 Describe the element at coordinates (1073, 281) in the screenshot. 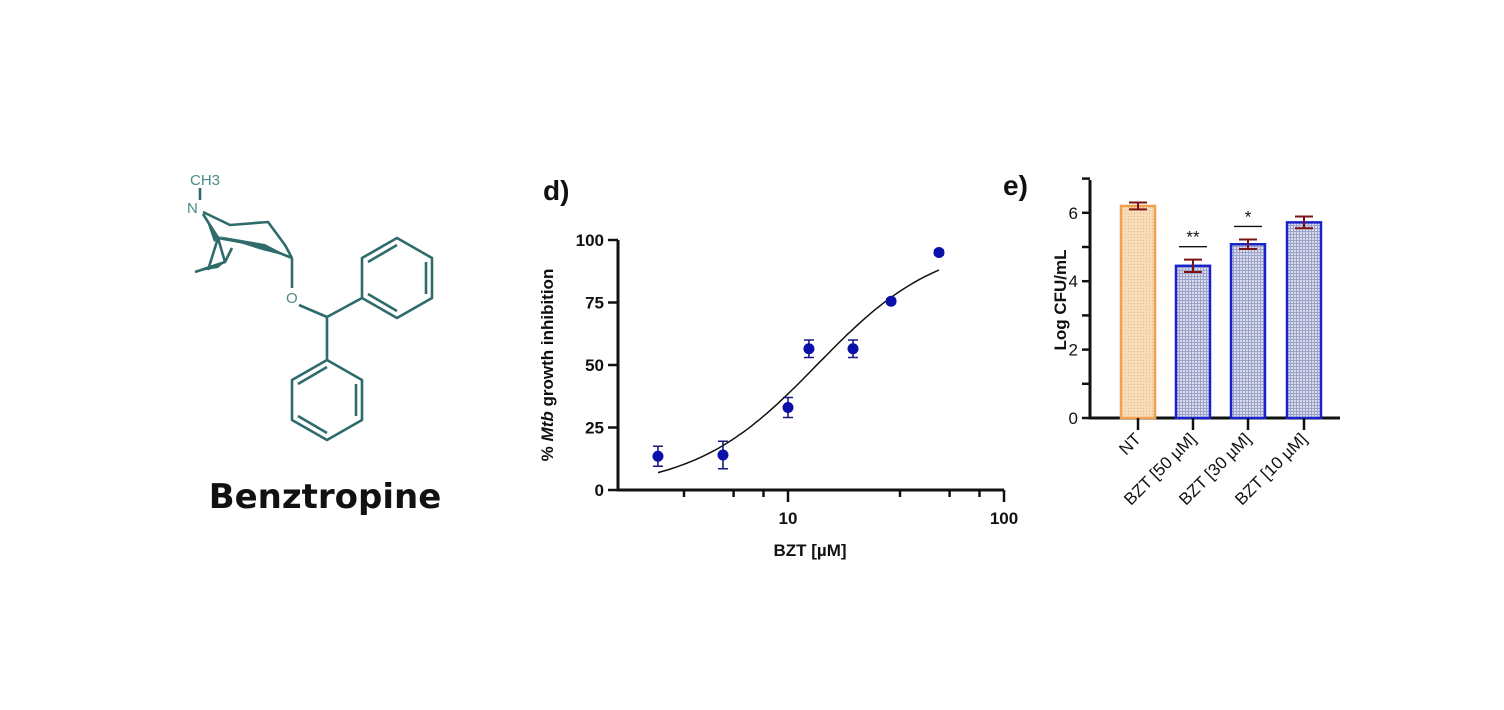

I see `y-tick-label-e: 4` at that location.